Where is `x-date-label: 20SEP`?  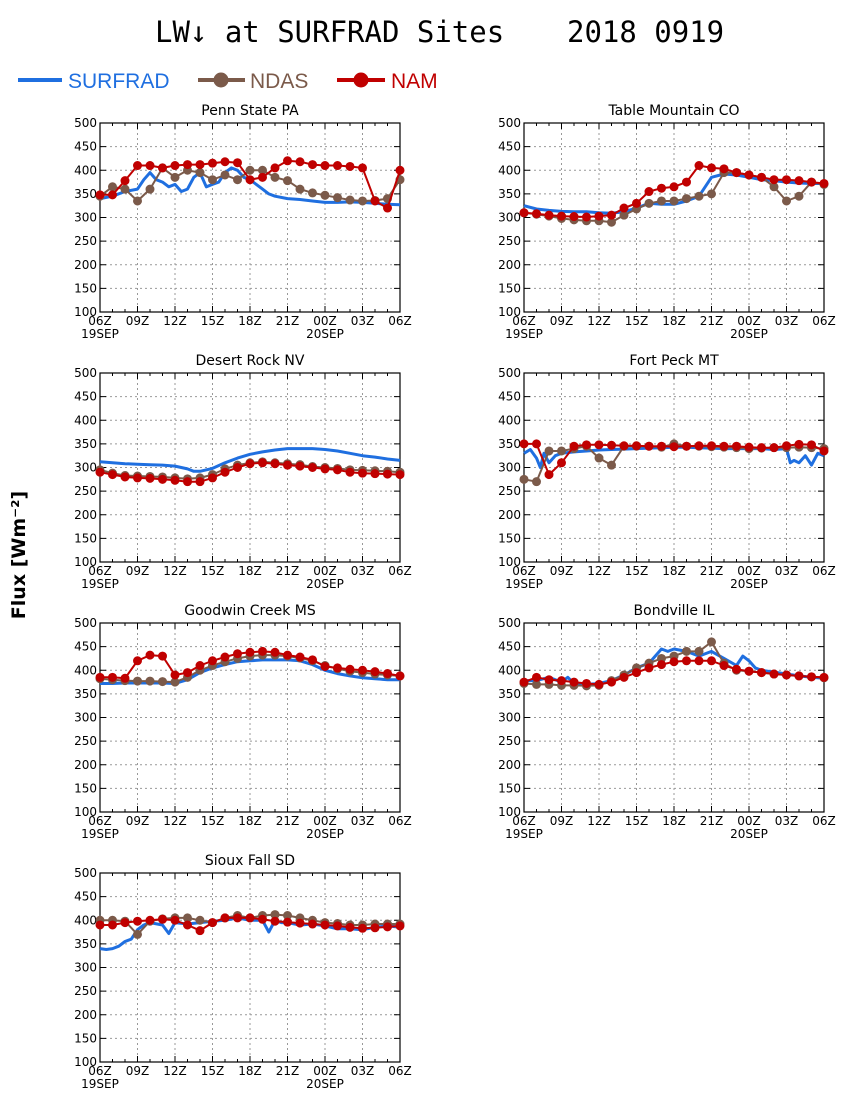 x-date-label: 20SEP is located at coordinates (749, 334).